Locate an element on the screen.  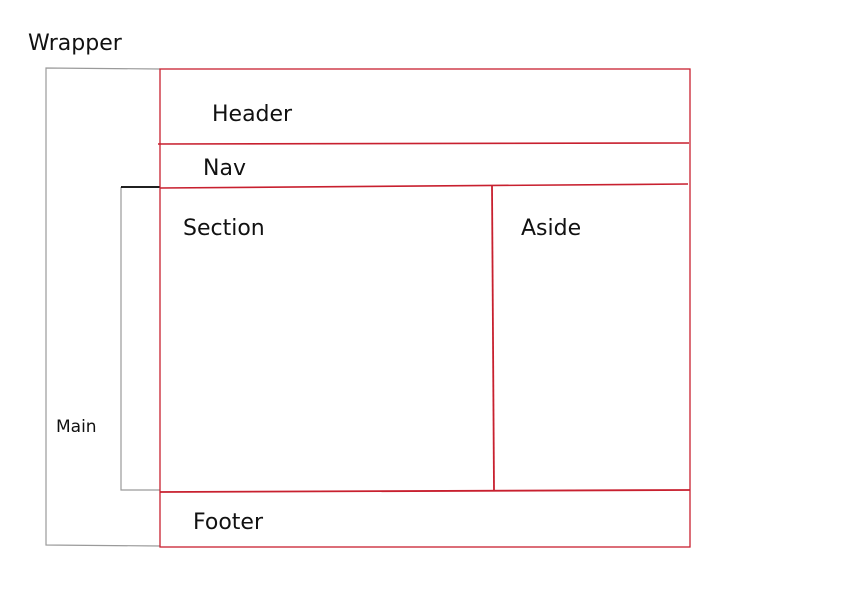
section-label: Section is located at coordinates (224, 228).